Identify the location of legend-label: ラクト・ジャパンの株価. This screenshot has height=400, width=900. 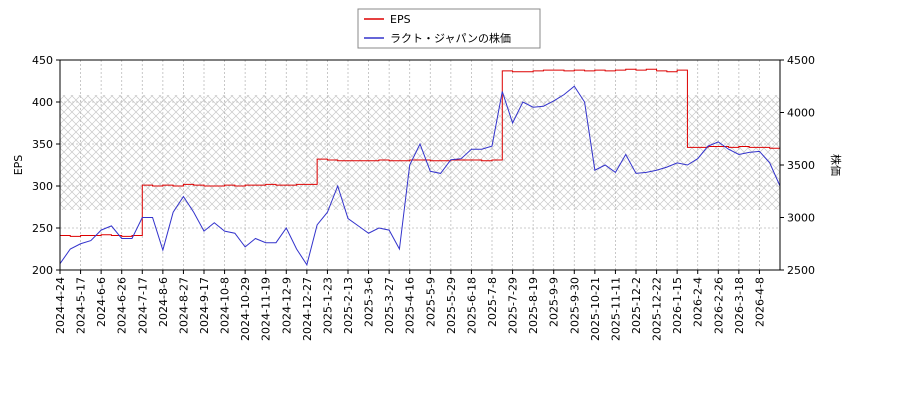
(450, 38).